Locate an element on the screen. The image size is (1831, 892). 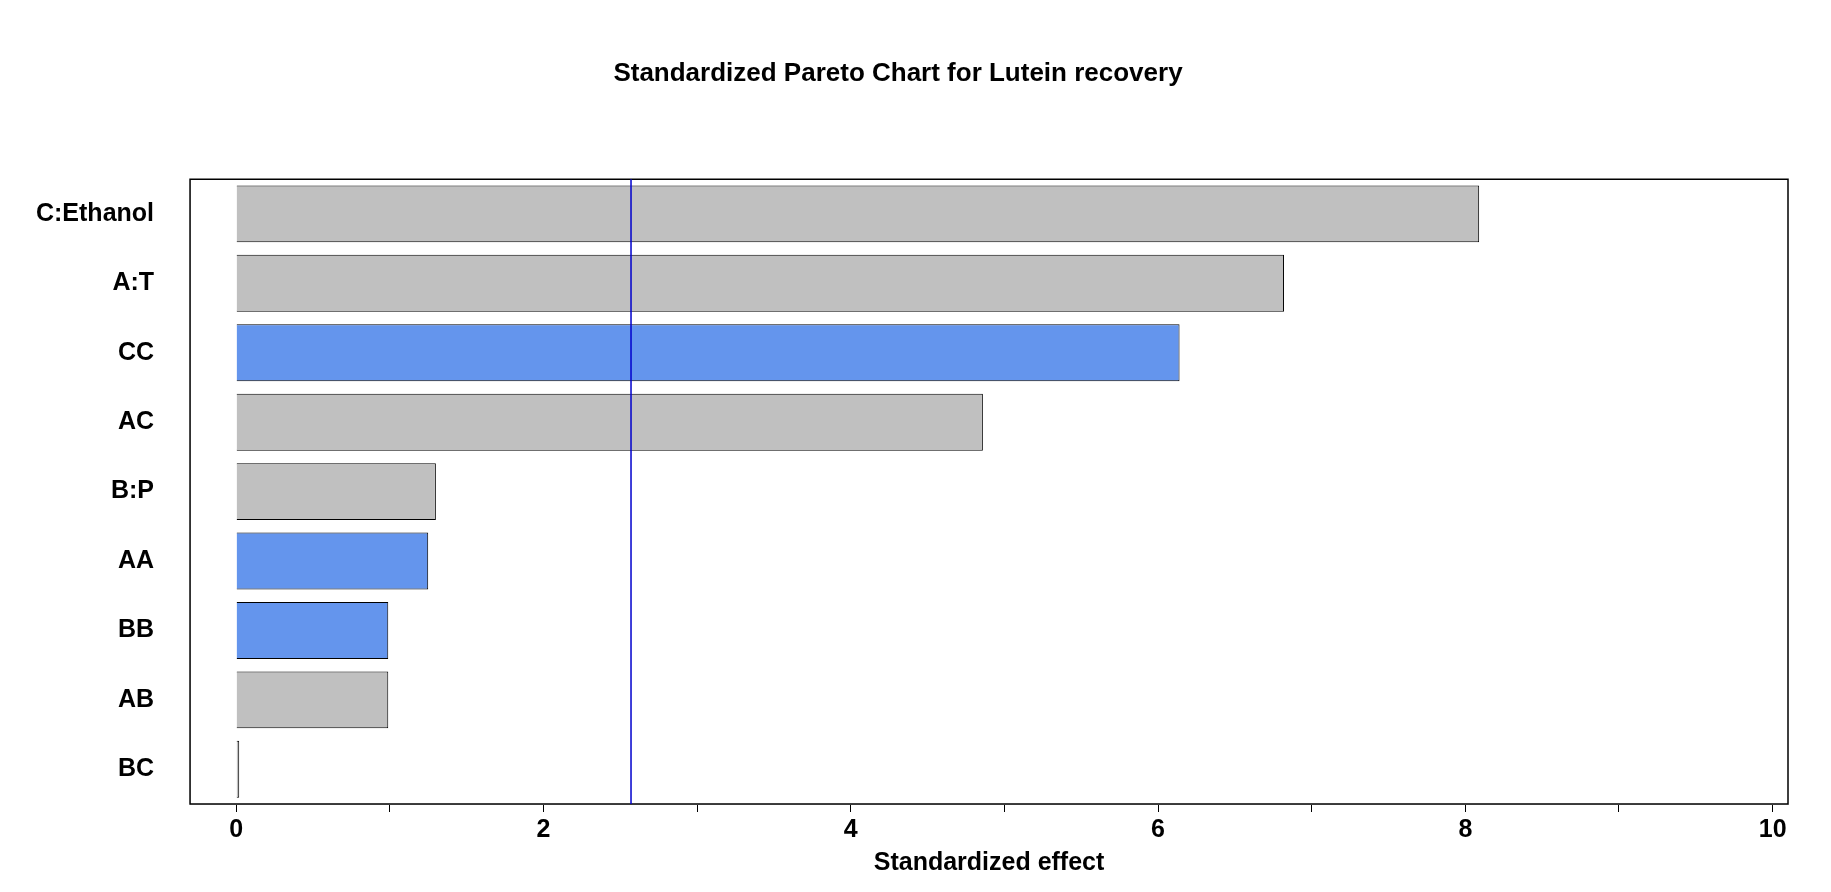
x-tick-label: 6 is located at coordinates (1158, 827).